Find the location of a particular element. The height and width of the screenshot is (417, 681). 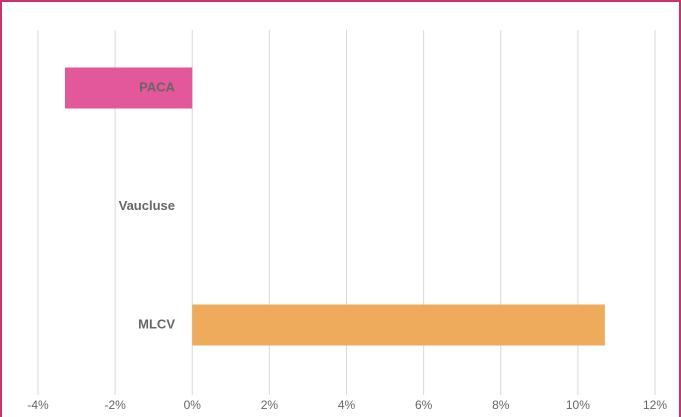

x-tick-label: 2% is located at coordinates (270, 405).